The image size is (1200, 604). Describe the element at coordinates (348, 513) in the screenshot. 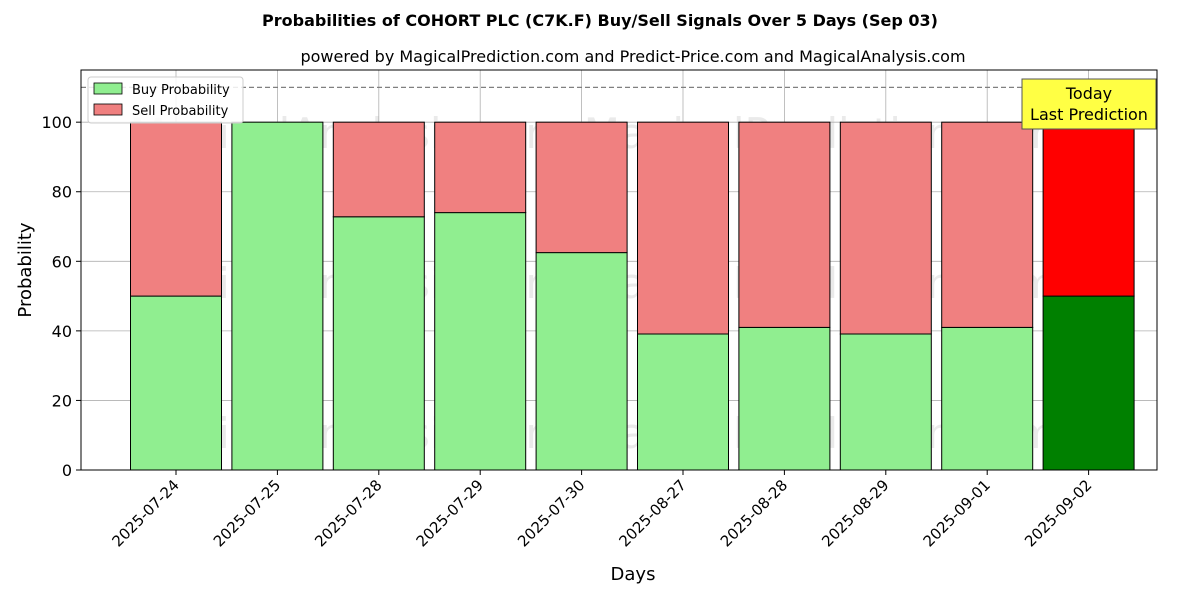

I see `x-tick-label: 2025-07-28` at that location.